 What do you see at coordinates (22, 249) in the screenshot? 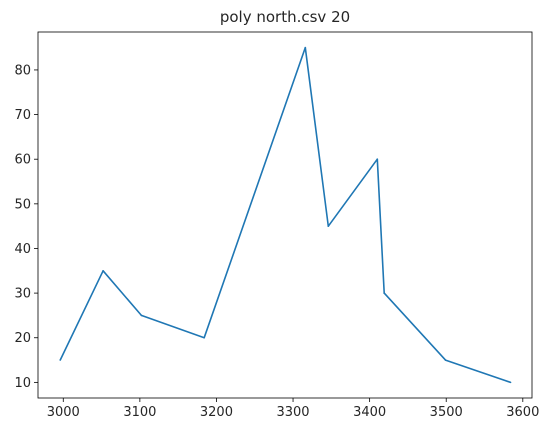
I see `y-tick-label: 40` at bounding box center [22, 249].